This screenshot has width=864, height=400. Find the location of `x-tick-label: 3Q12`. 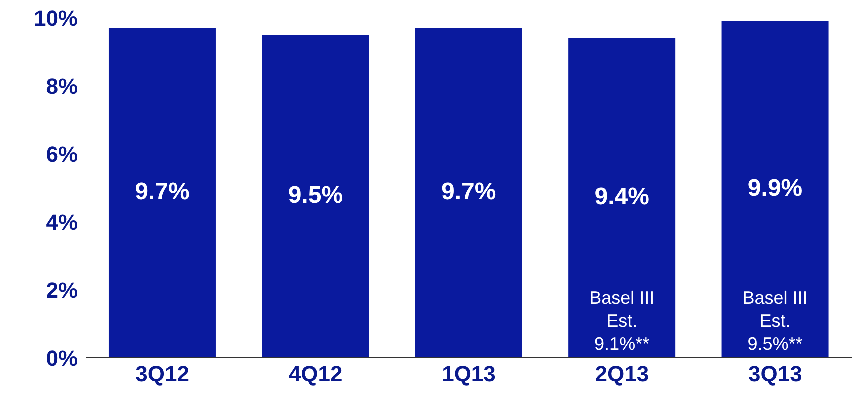

x-tick-label: 3Q12 is located at coordinates (163, 374).